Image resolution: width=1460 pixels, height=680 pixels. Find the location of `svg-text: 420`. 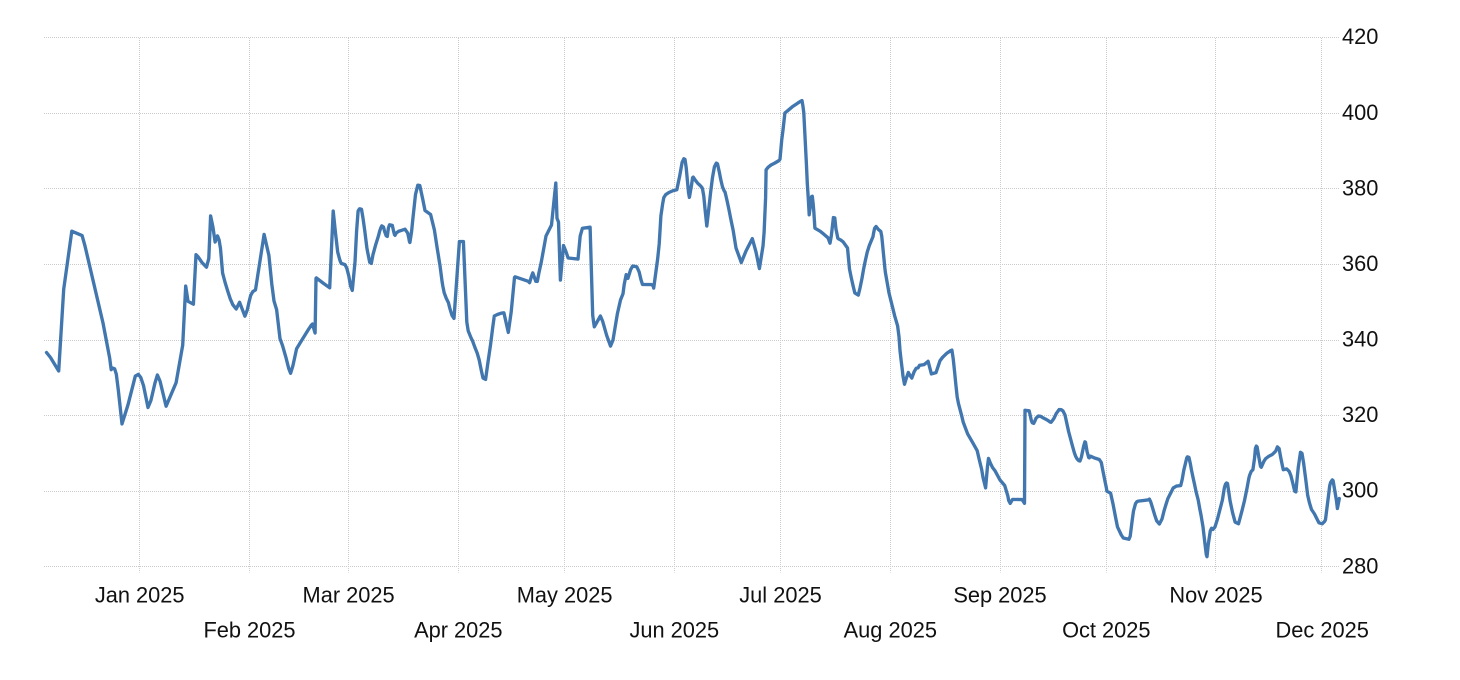

svg-text: 420 is located at coordinates (1360, 36).